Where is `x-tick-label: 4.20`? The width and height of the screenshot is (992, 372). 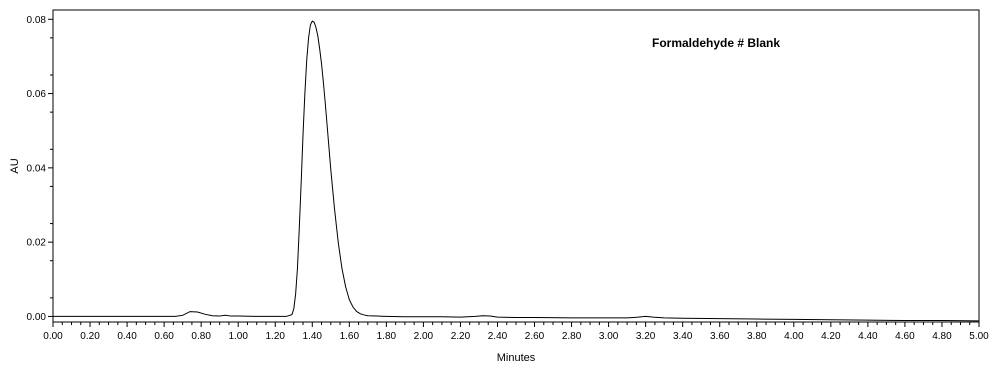 x-tick-label: 4.20 is located at coordinates (831, 336).